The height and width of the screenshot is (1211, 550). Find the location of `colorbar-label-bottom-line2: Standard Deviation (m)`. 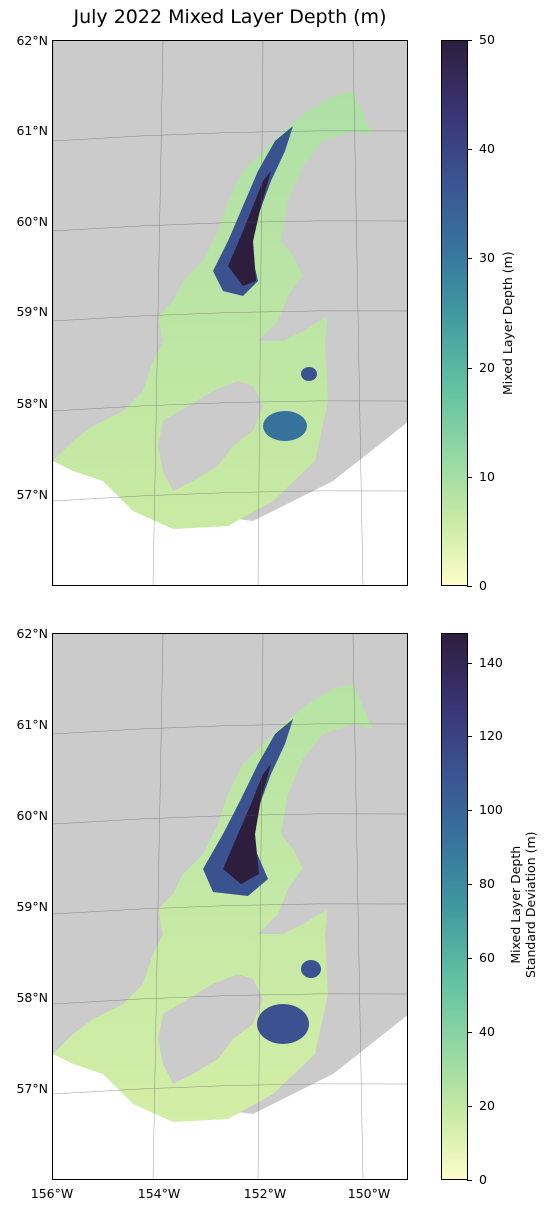

colorbar-label-bottom-line2: Standard Deviation (m) is located at coordinates (530, 904).